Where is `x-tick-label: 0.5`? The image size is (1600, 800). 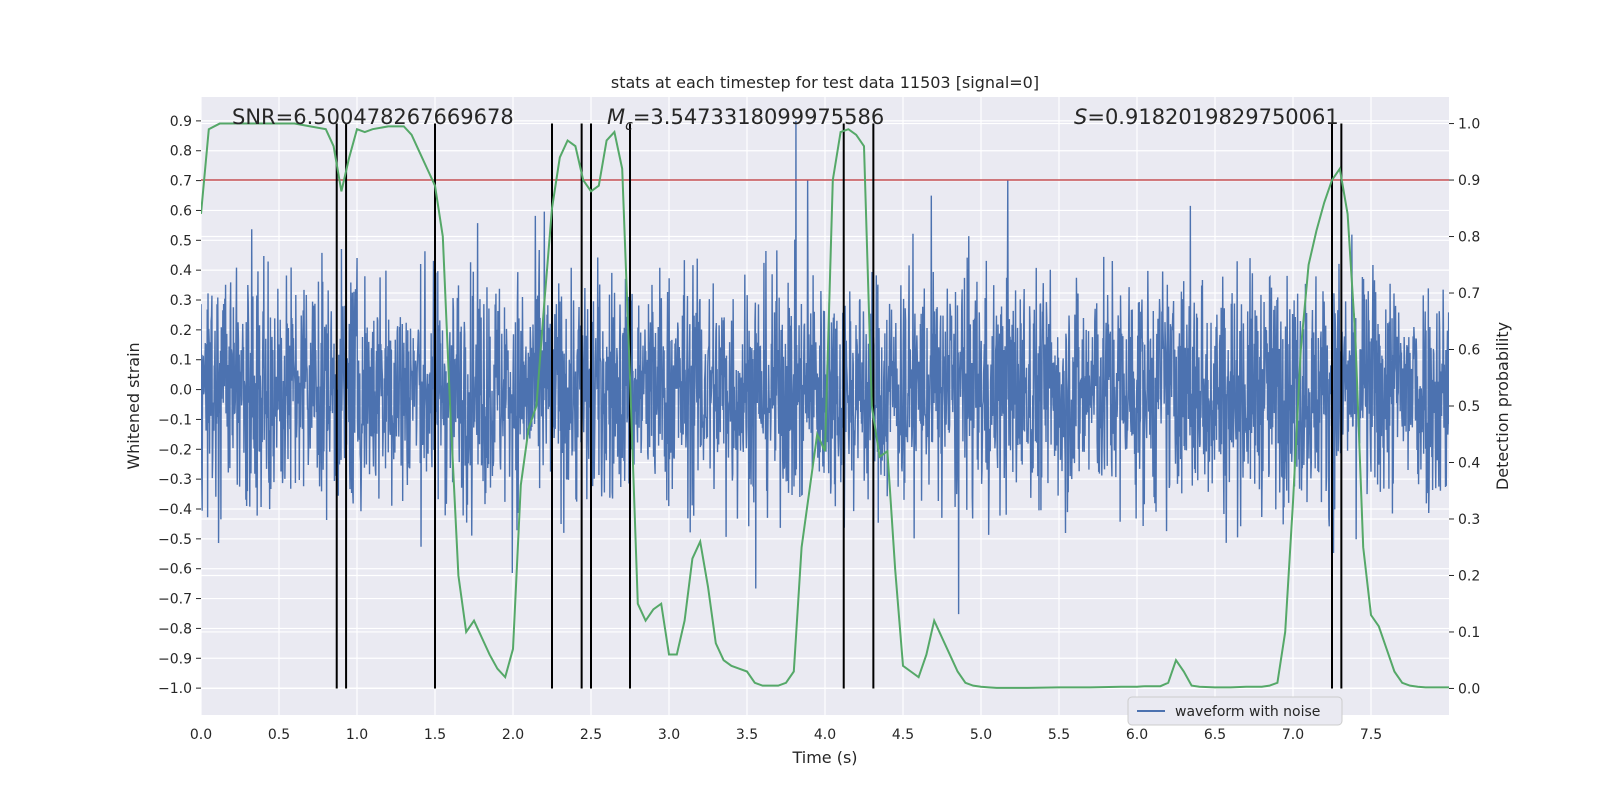 x-tick-label: 0.5 is located at coordinates (279, 735).